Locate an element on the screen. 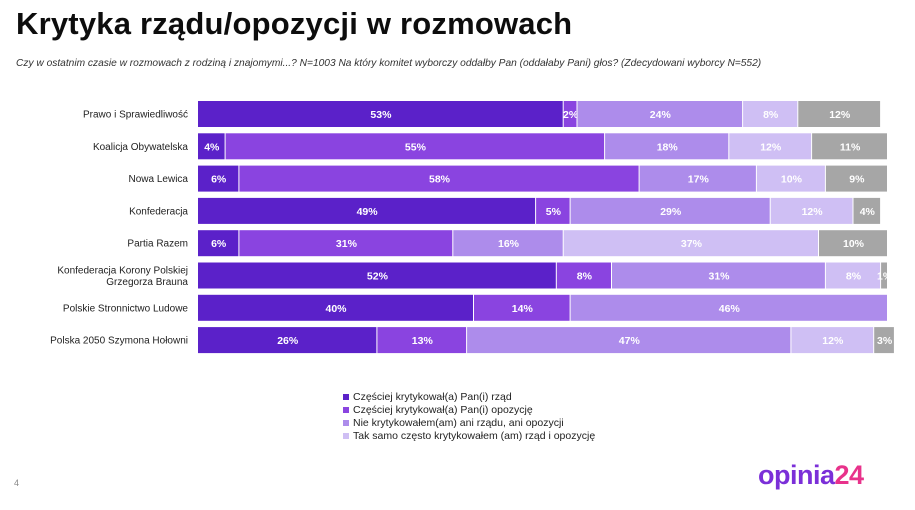 This screenshot has width=915, height=510. data-label: 40% is located at coordinates (336, 309).